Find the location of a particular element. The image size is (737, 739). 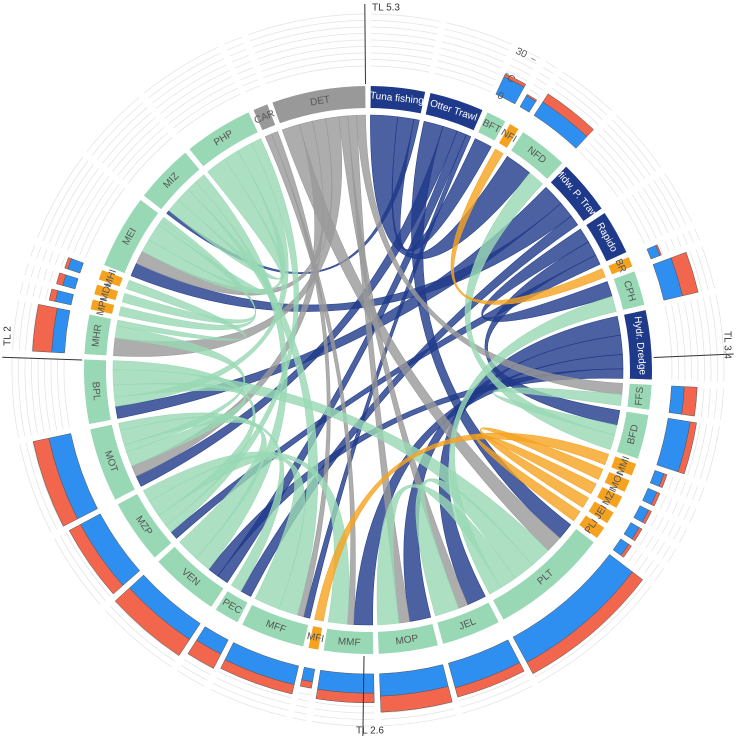

node-label: MHI is located at coordinates (111, 278).